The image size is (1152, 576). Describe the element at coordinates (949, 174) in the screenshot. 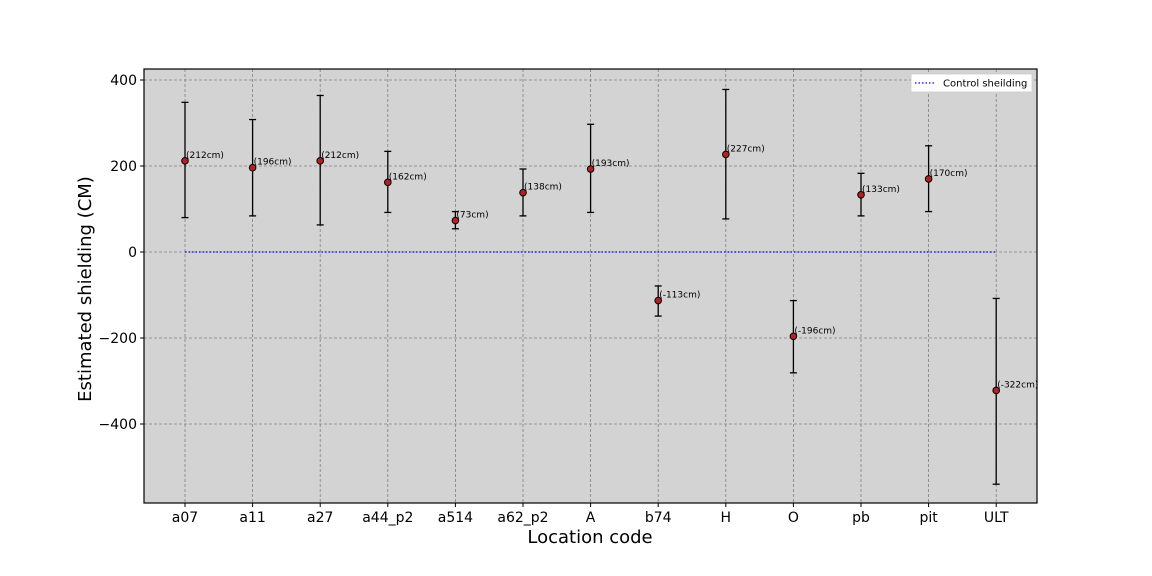

I see `point-label-pit: (170cm)` at that location.